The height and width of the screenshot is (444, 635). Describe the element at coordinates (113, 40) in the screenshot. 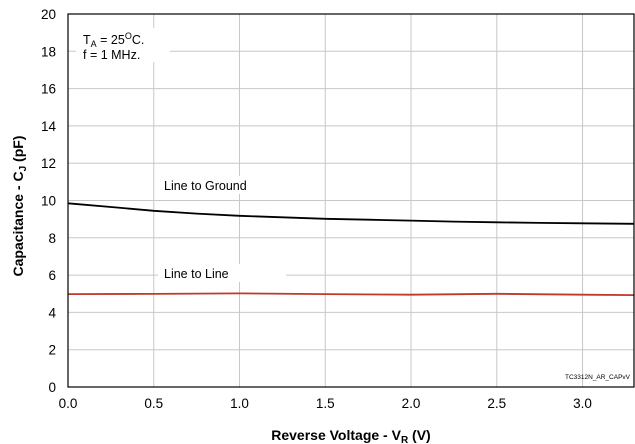

I see `annotation-conditions-temperature: TA = 25OC.` at that location.